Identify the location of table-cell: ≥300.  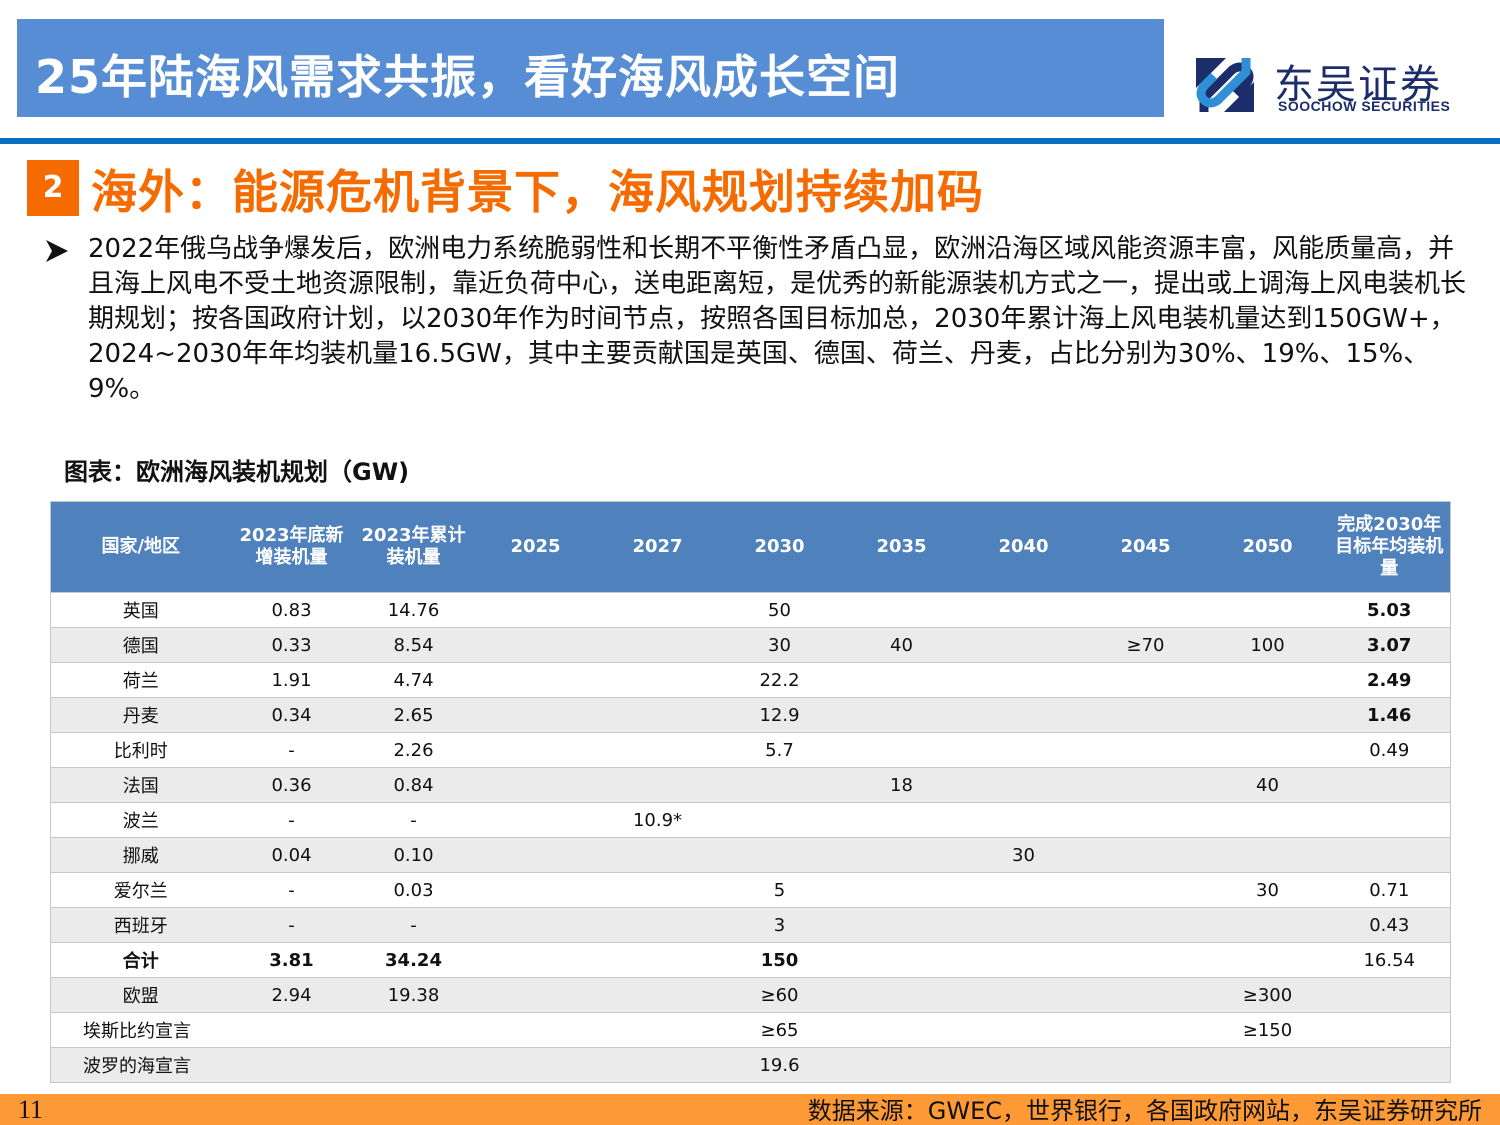
(1267, 995).